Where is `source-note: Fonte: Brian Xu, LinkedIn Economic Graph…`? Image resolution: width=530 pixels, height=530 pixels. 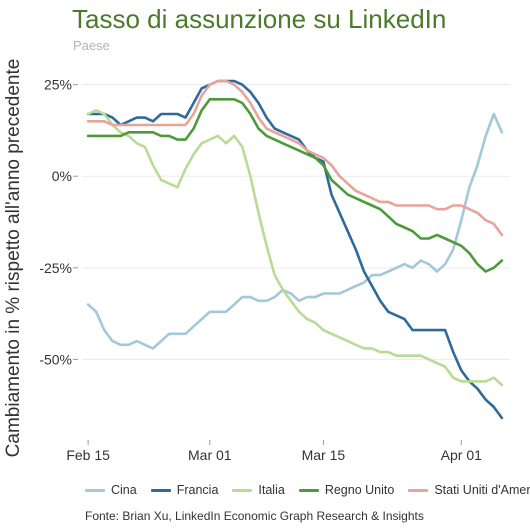
source-note: Fonte: Brian Xu, LinkedIn Economic Graph… is located at coordinates (254, 516).